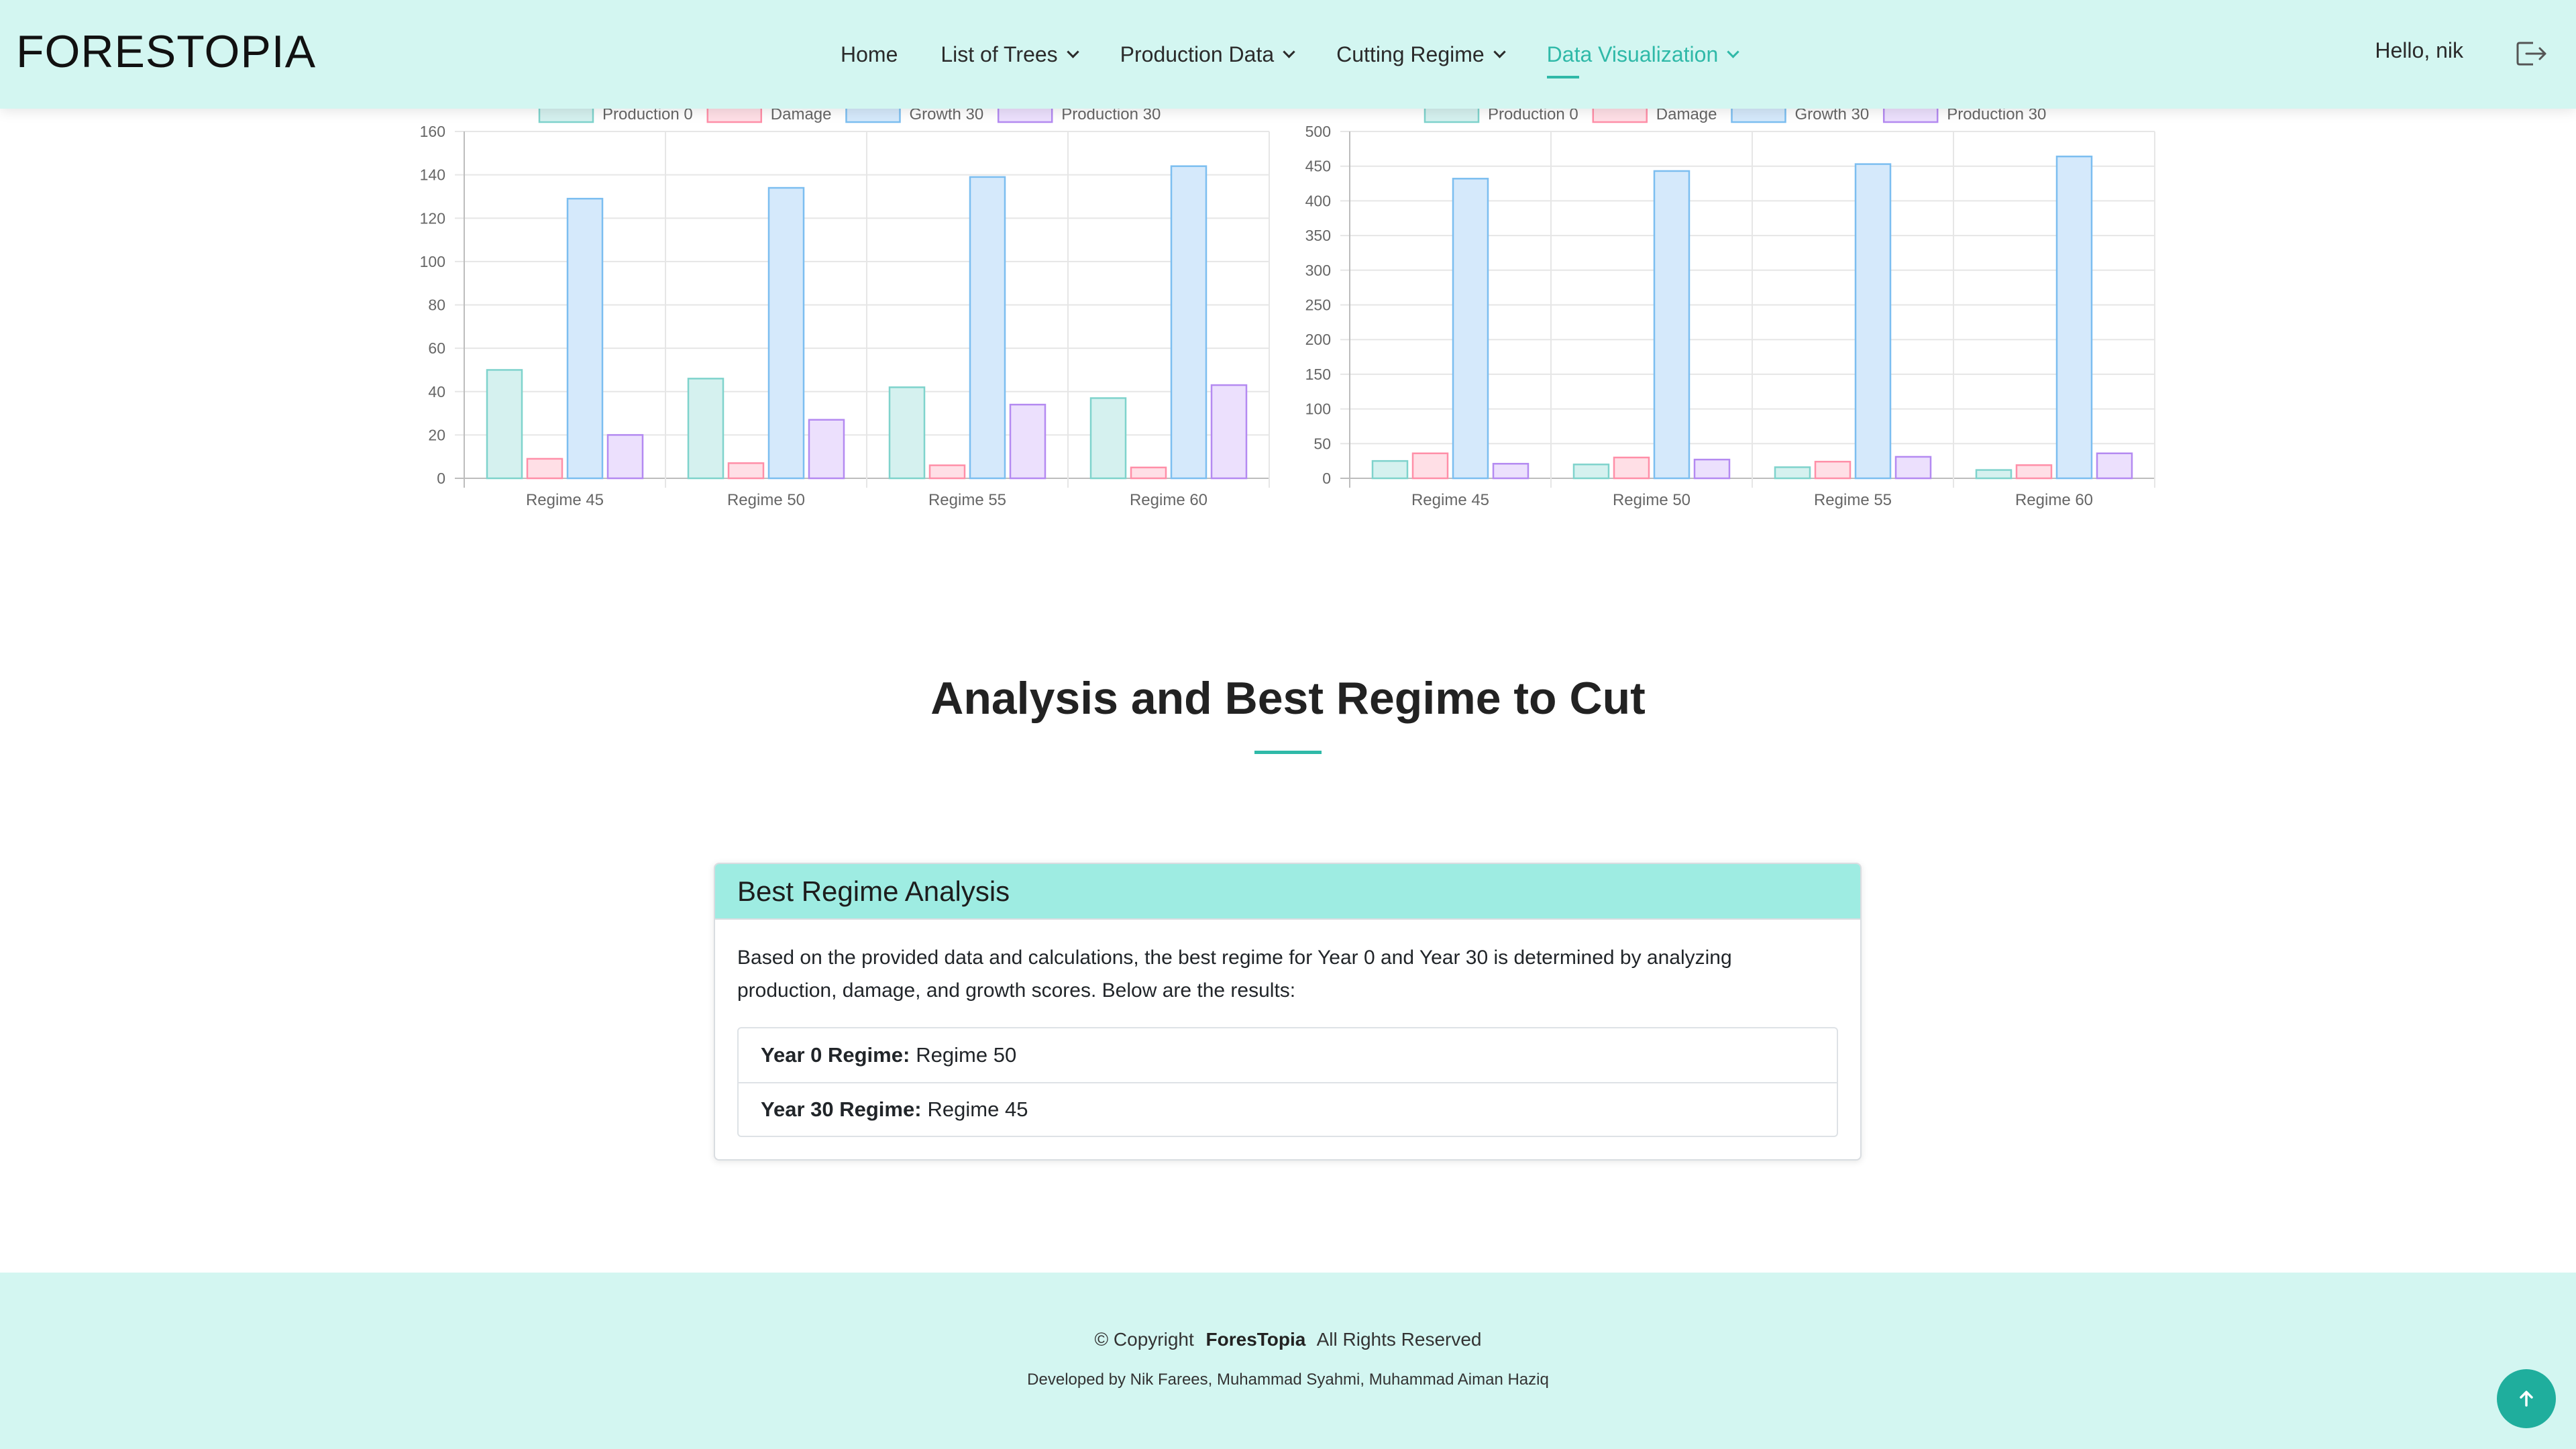  I want to click on nav-list-of-trees: List of Trees, so click(1010, 54).